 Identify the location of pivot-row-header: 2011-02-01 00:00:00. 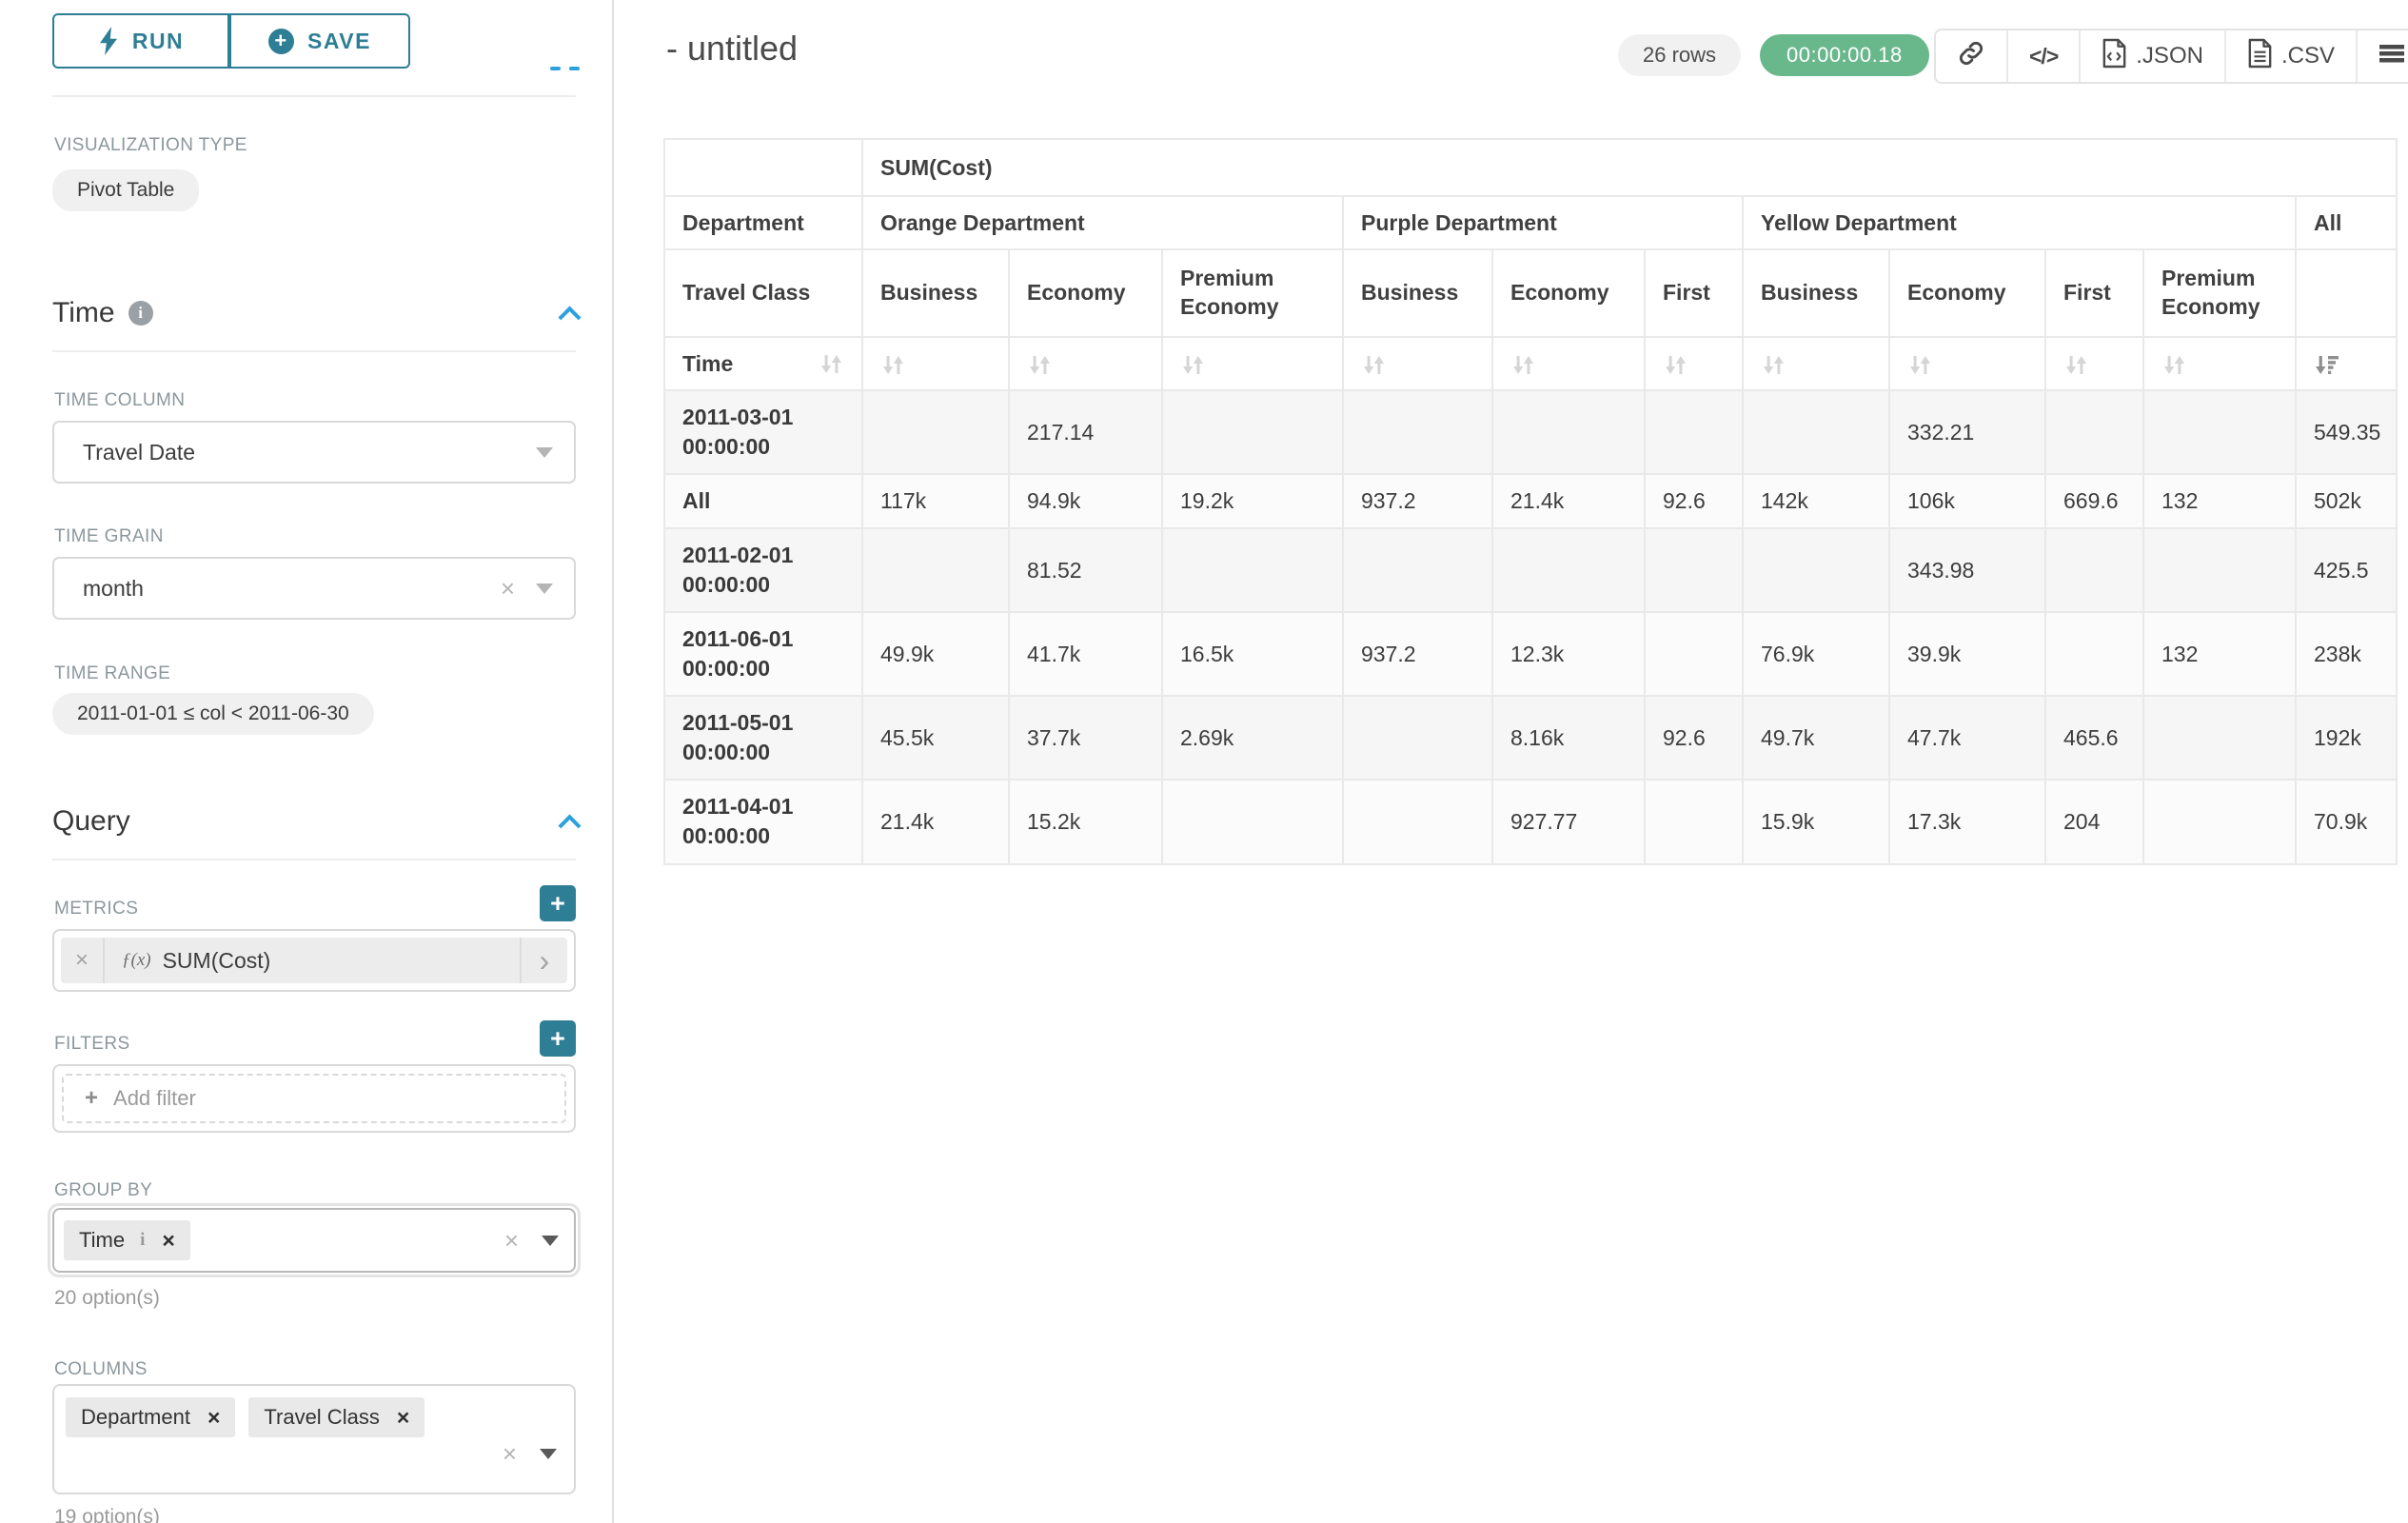
(763, 570).